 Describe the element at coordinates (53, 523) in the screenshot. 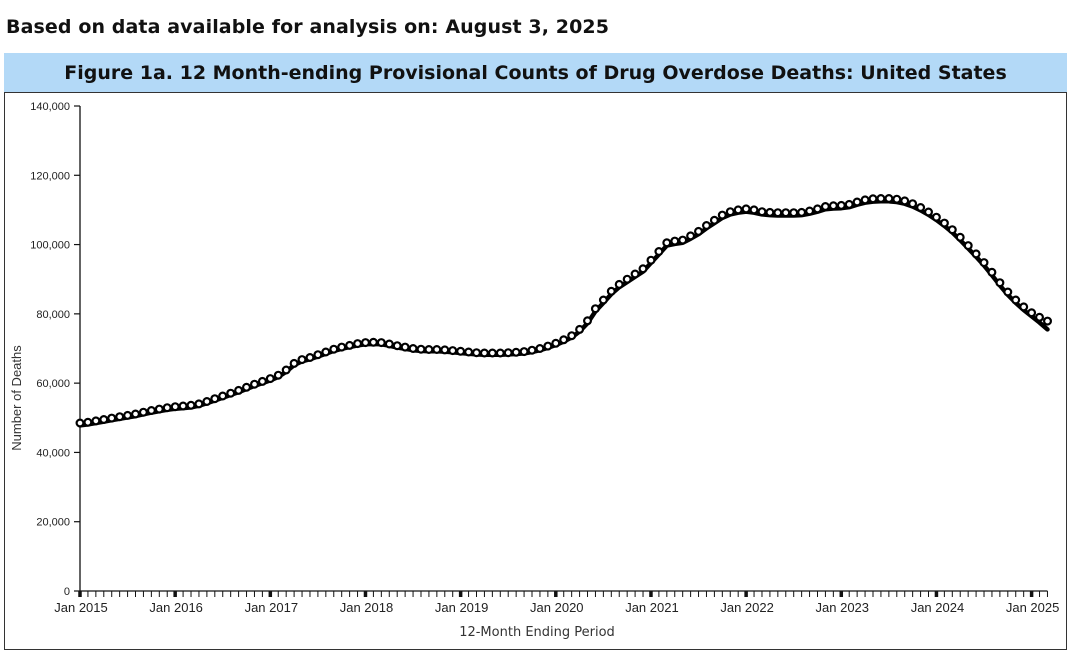

I see `y-tick-label: 20,000` at that location.